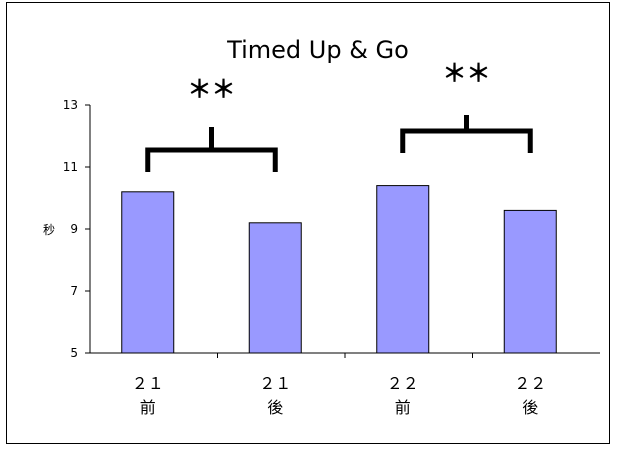  I want to click on y-axis-label: 秒, so click(49, 230).